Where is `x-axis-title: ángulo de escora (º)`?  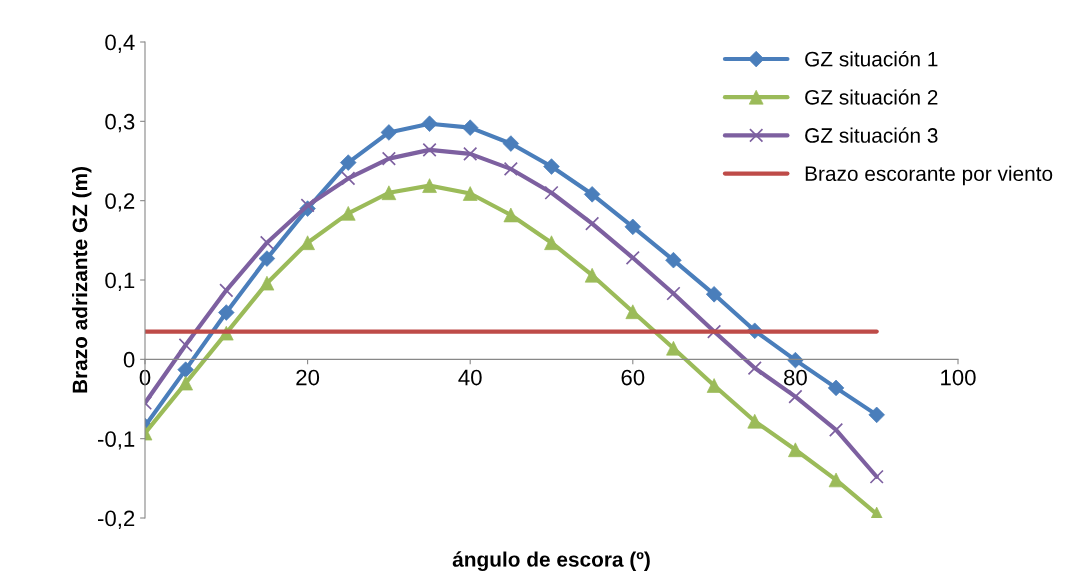
x-axis-title: ángulo de escora (º) is located at coordinates (551, 561).